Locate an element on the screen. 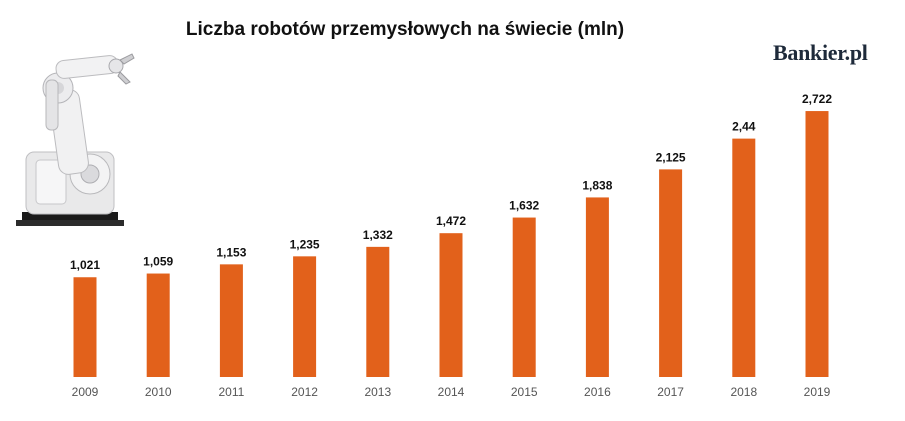 The width and height of the screenshot is (905, 421). data-label-2012: 1,235 is located at coordinates (305, 244).